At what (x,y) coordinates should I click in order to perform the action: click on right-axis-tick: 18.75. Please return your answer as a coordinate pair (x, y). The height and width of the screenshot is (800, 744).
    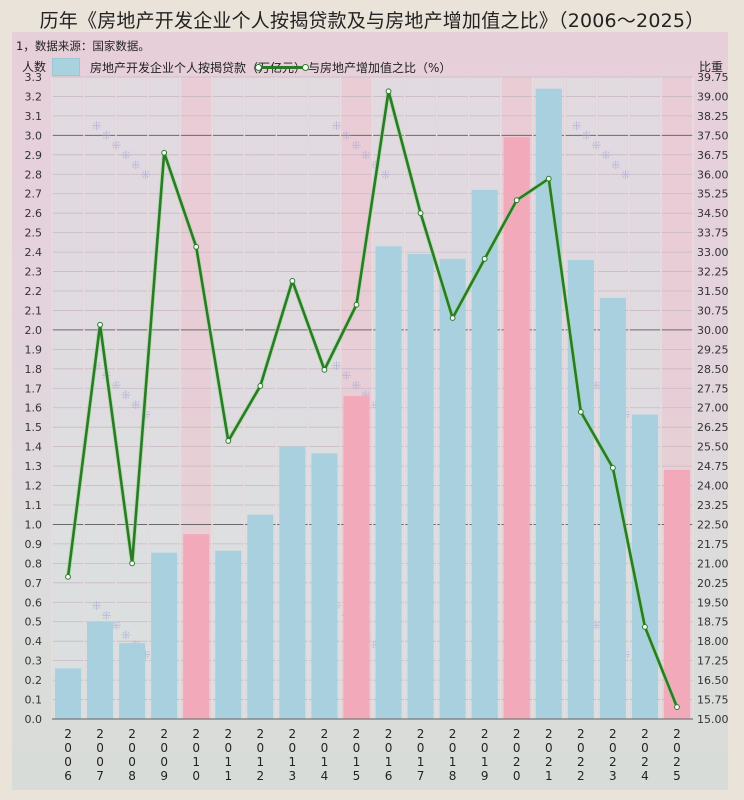
    Looking at the image, I should click on (713, 622).